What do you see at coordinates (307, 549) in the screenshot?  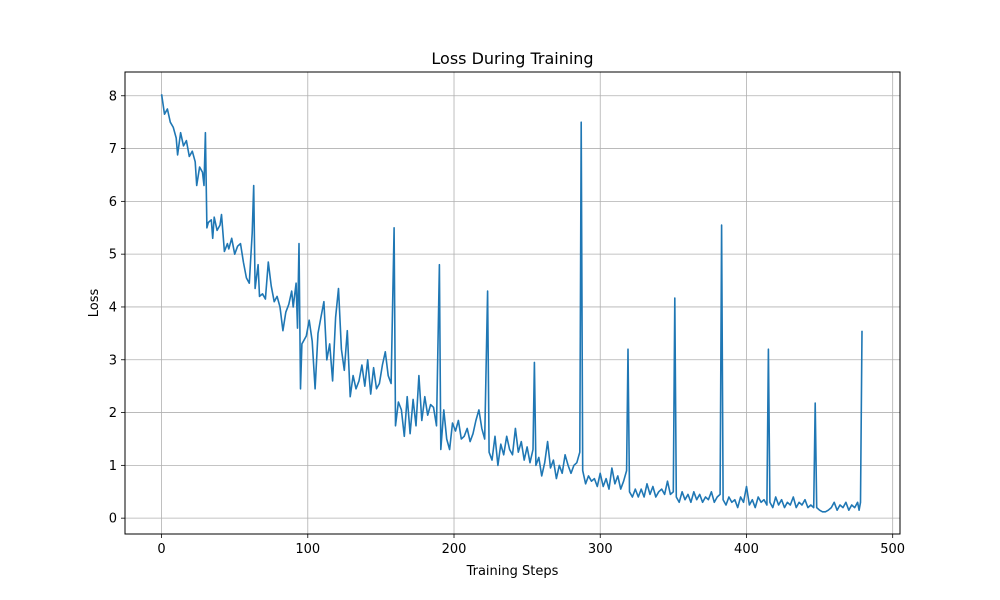 I see `x-tick-label: 100` at bounding box center [307, 549].